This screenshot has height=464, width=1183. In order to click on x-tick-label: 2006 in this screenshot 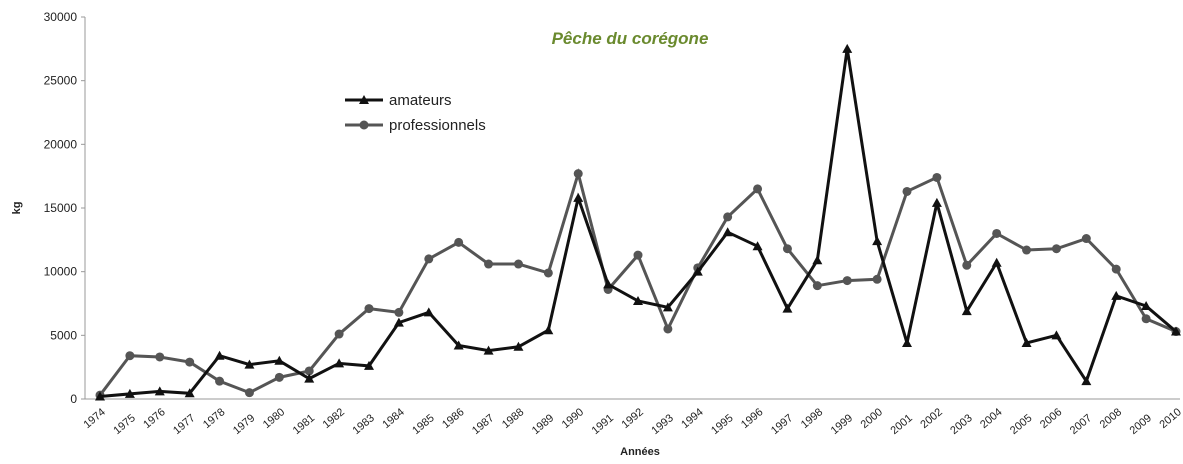, I will do `click(1051, 418)`.